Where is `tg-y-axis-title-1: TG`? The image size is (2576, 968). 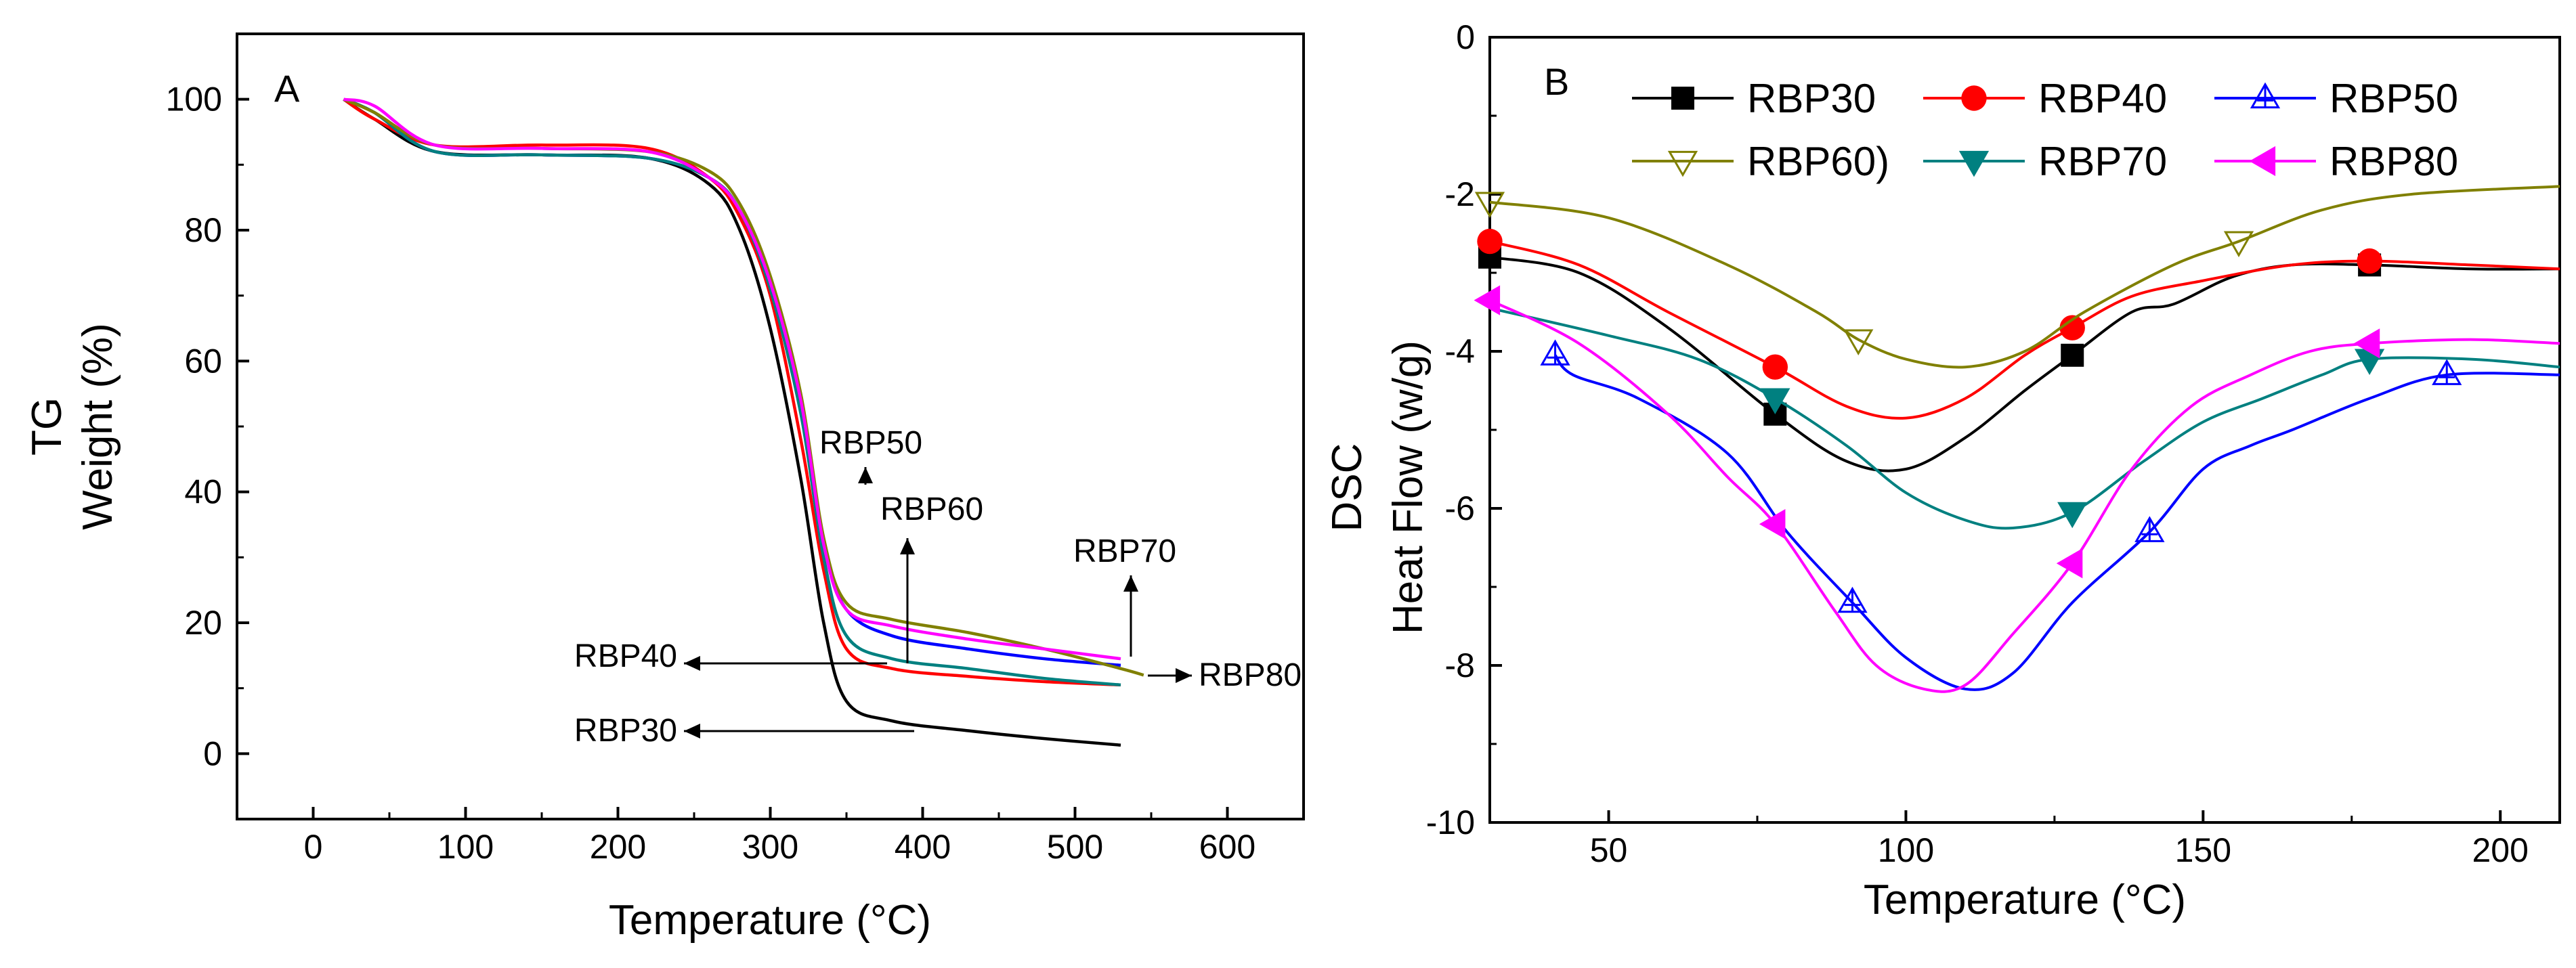 tg-y-axis-title-1: TG is located at coordinates (47, 427).